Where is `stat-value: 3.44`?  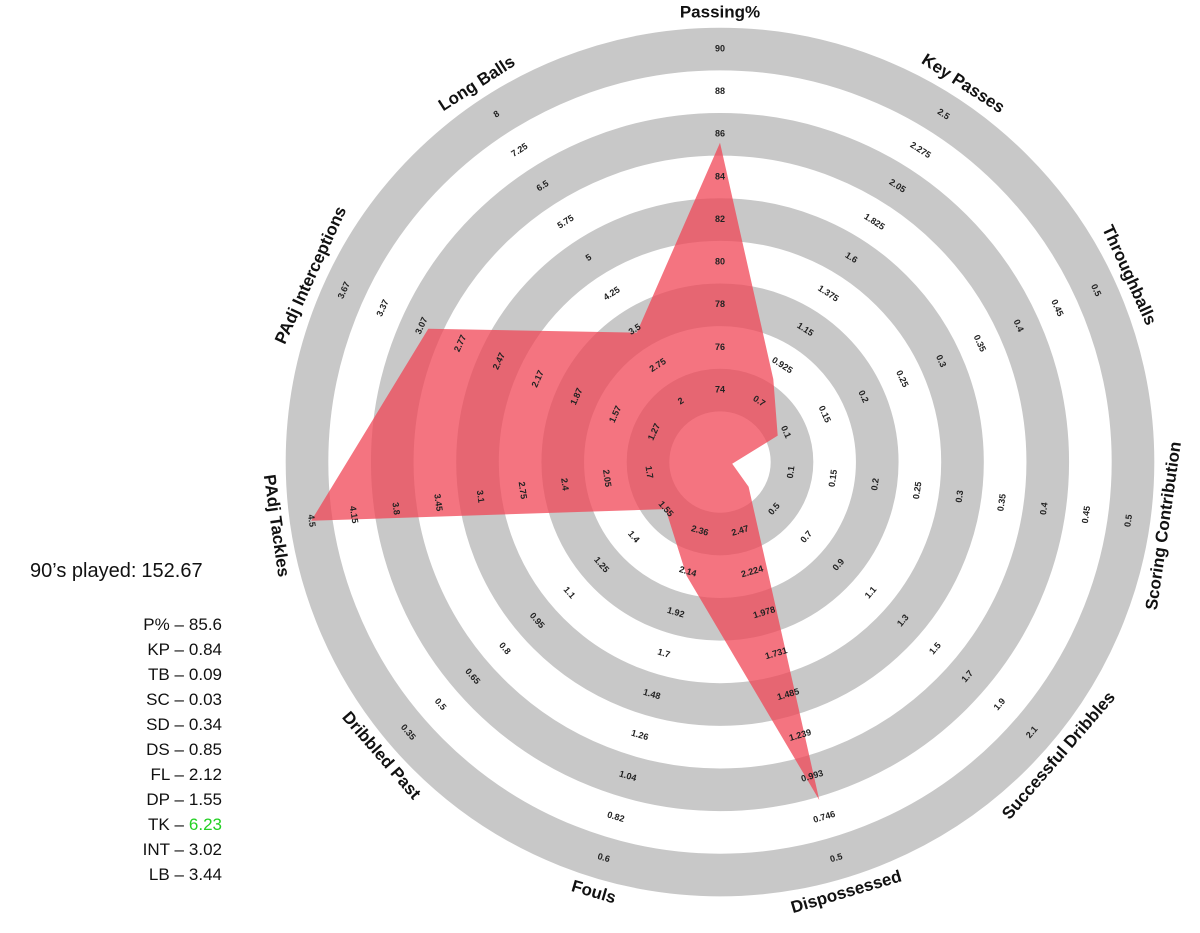
stat-value: 3.44 is located at coordinates (205, 874).